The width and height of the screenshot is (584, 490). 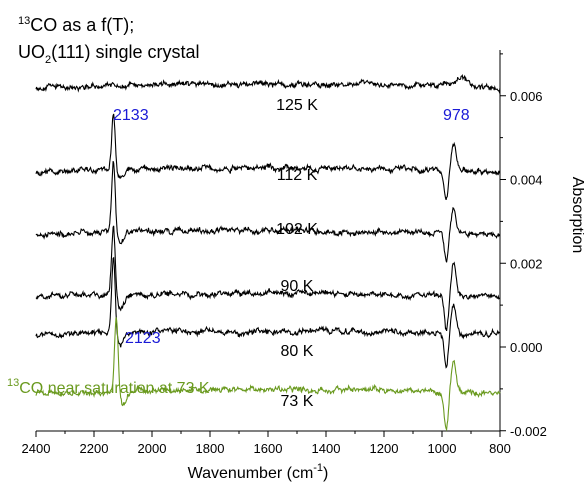 I want to click on x-axis-title: Wavenumber (cm-1), so click(x=258, y=472).